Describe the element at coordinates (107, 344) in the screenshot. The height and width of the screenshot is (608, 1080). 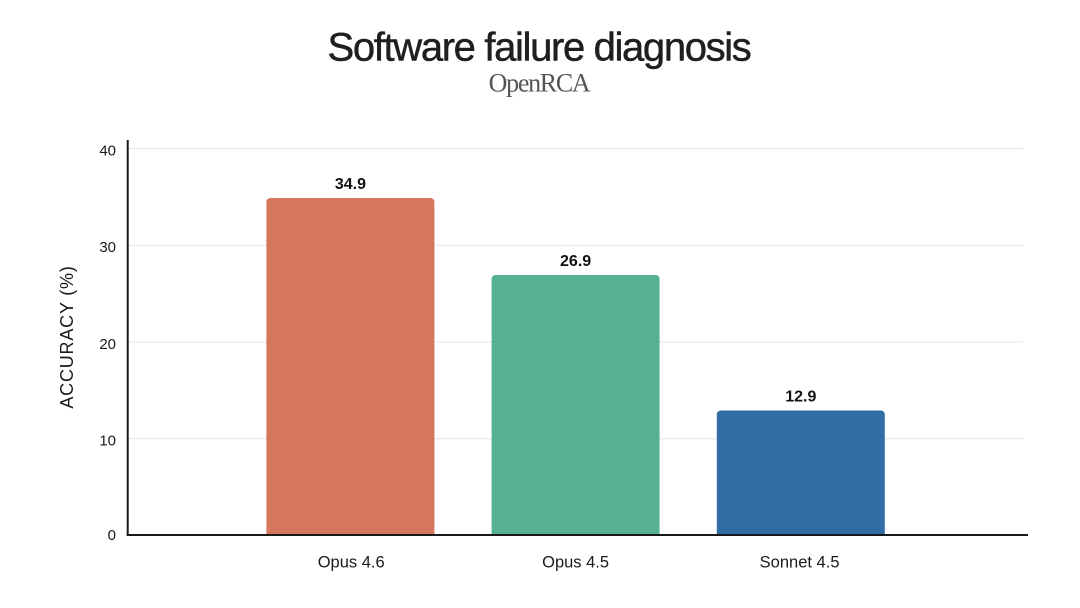
I see `svg-text: 20` at that location.